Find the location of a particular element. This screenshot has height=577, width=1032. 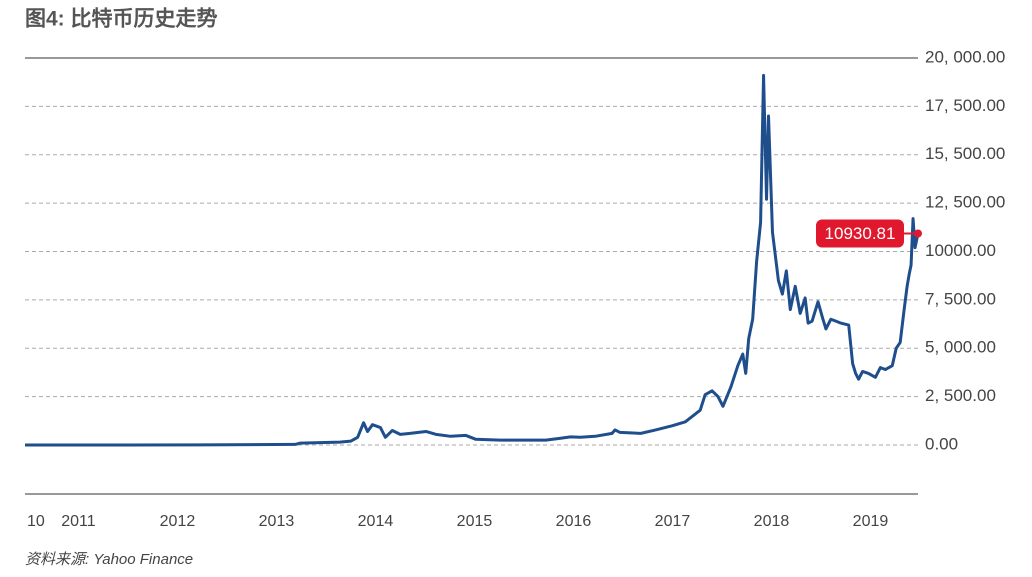

x-tick-label: 2012 is located at coordinates (178, 521).